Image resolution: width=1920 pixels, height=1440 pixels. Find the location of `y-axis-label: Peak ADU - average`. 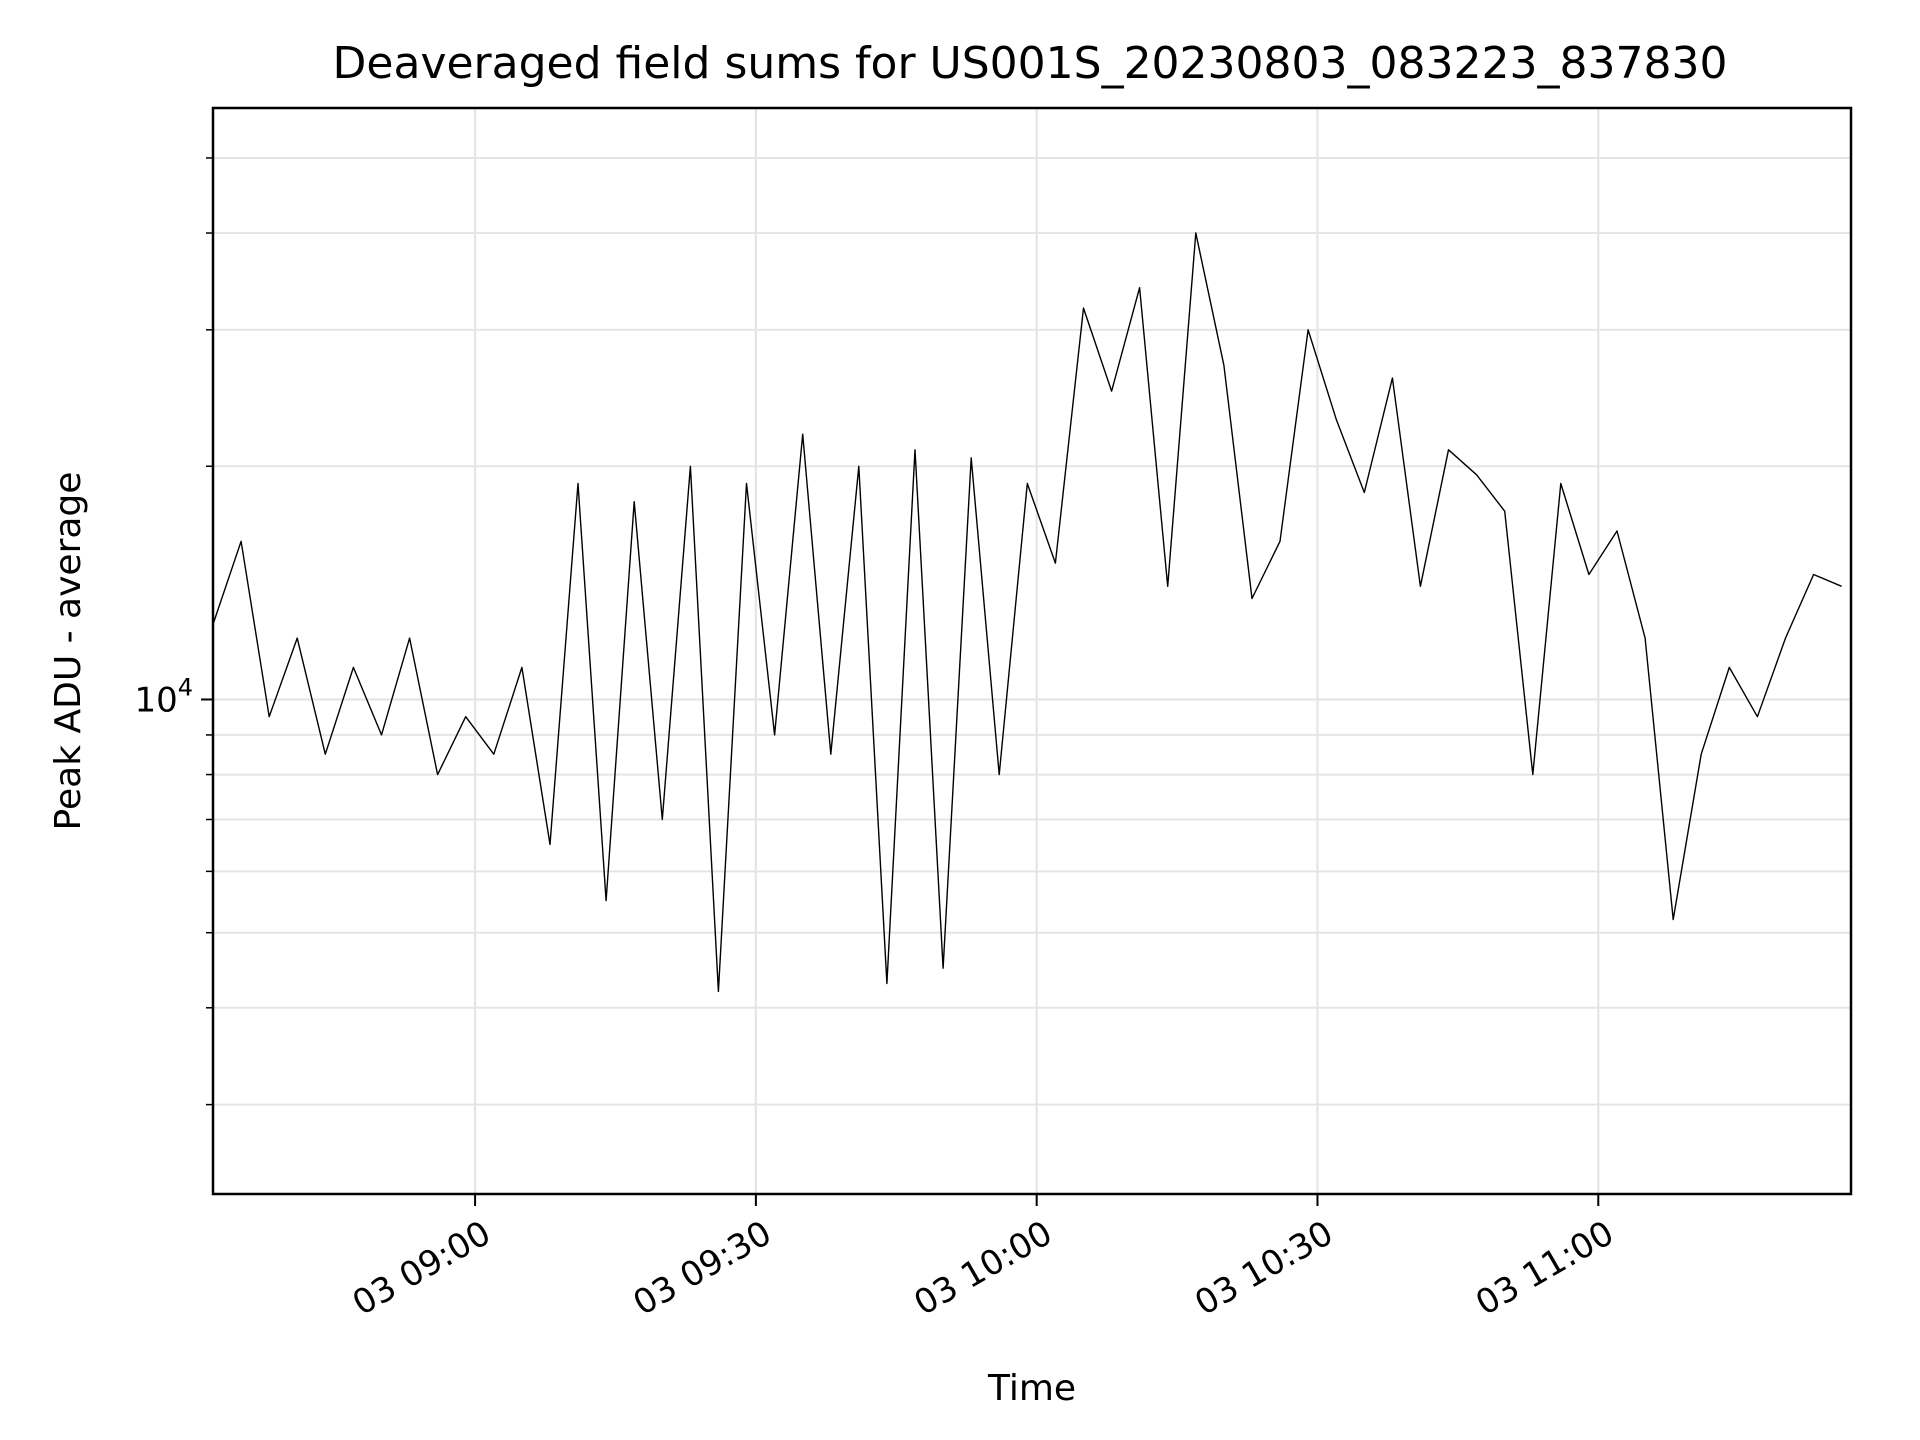

y-axis-label: Peak ADU - average is located at coordinates (68, 651).